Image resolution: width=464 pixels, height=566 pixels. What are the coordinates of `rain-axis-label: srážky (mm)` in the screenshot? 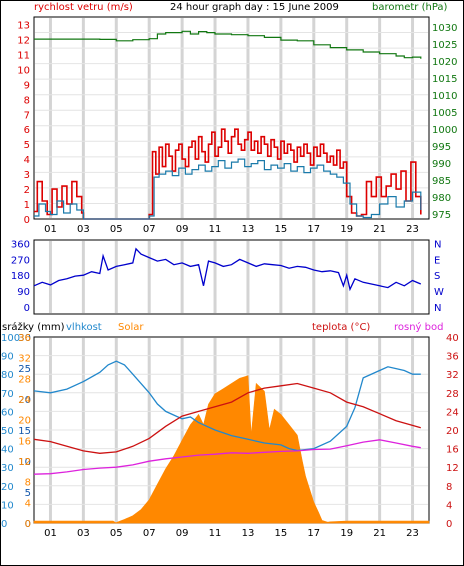 It's located at (33, 327).